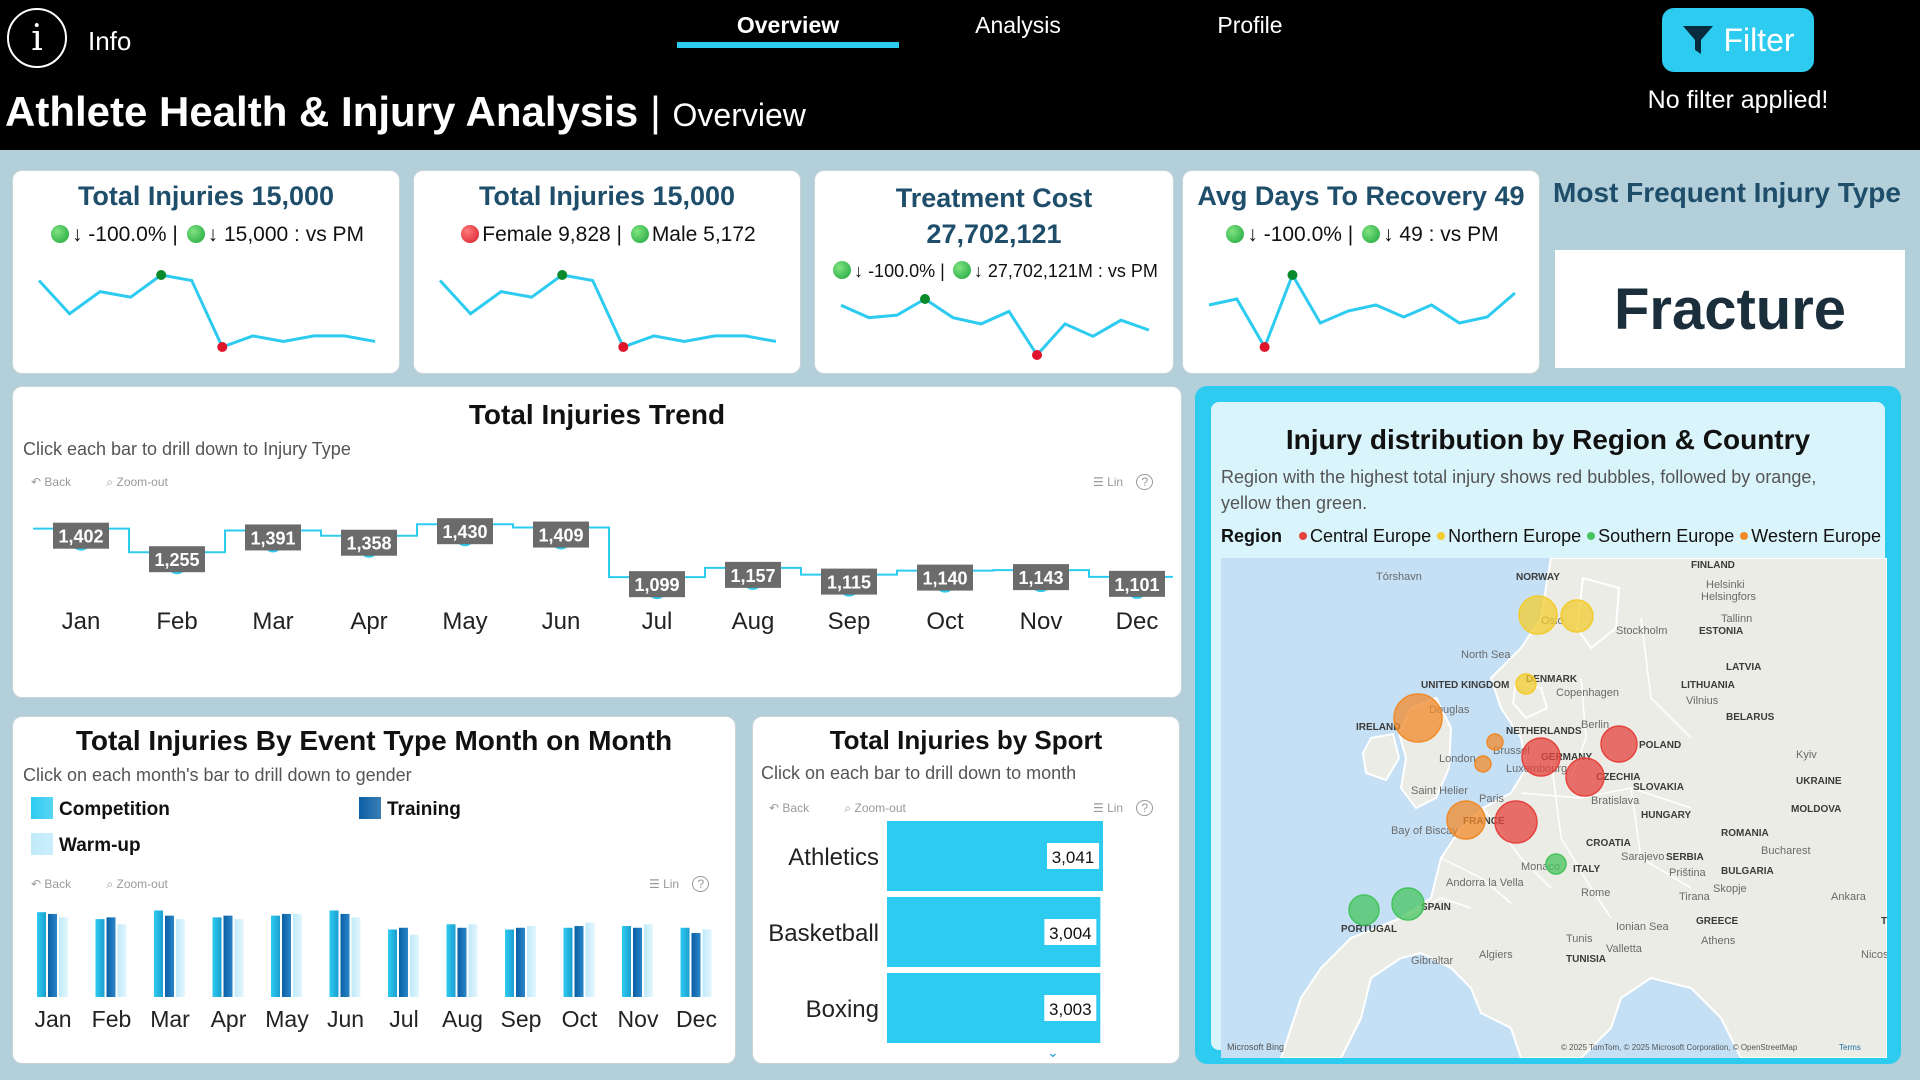  Describe the element at coordinates (1660, 745) in the screenshot. I see `map-place-label: POLAND` at that location.